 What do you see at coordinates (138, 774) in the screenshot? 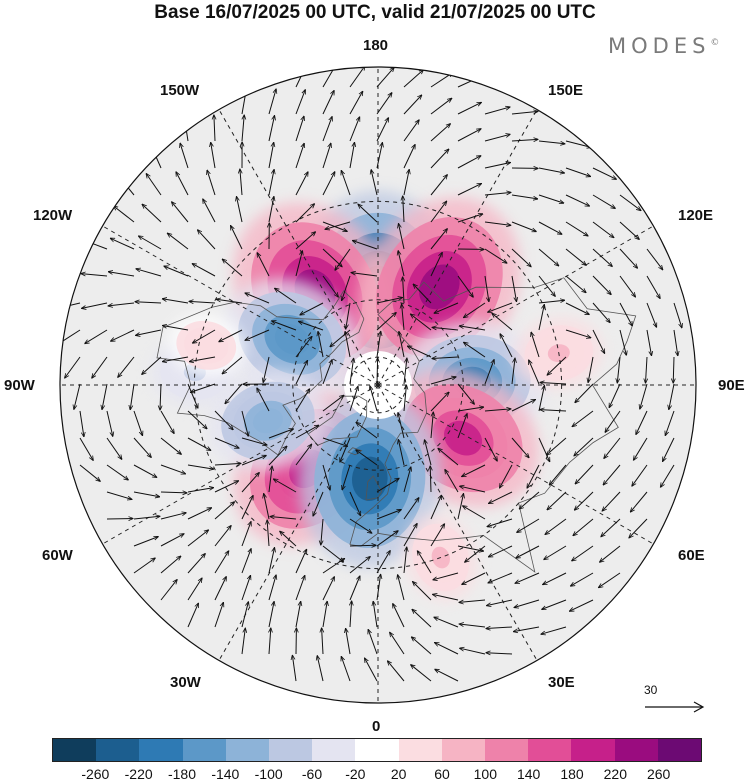
I see `colorbar-tick-label: -220` at bounding box center [138, 774].